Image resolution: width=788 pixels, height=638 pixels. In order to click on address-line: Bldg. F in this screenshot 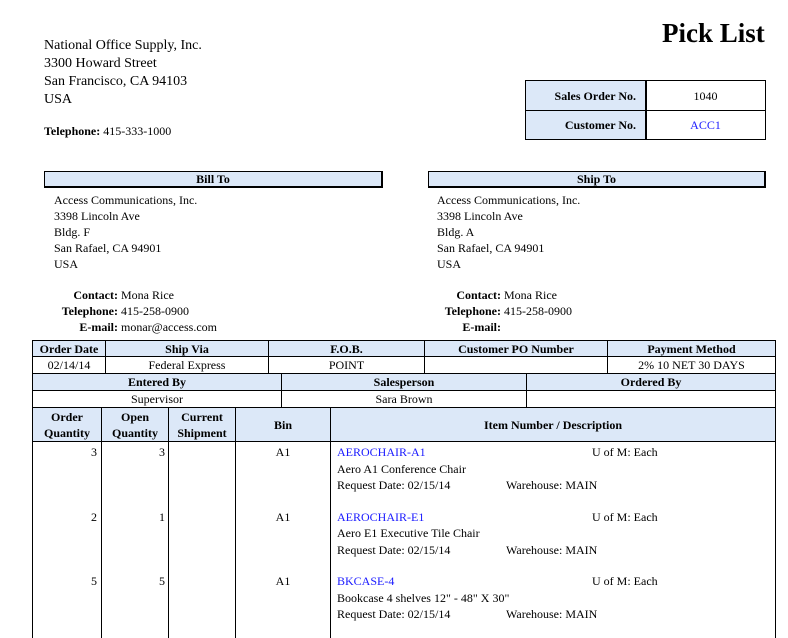, I will do `click(72, 232)`.